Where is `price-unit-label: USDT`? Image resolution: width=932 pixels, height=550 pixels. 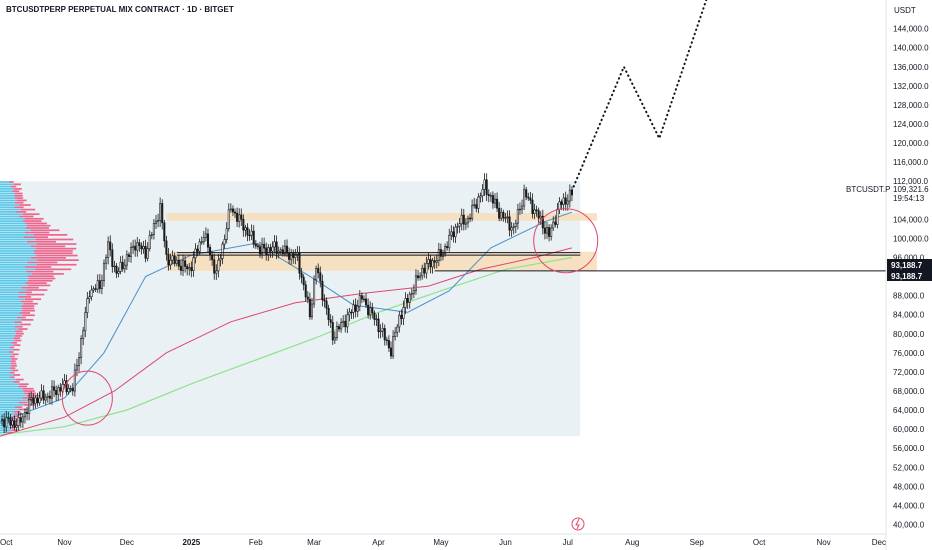
price-unit-label: USDT is located at coordinates (905, 10).